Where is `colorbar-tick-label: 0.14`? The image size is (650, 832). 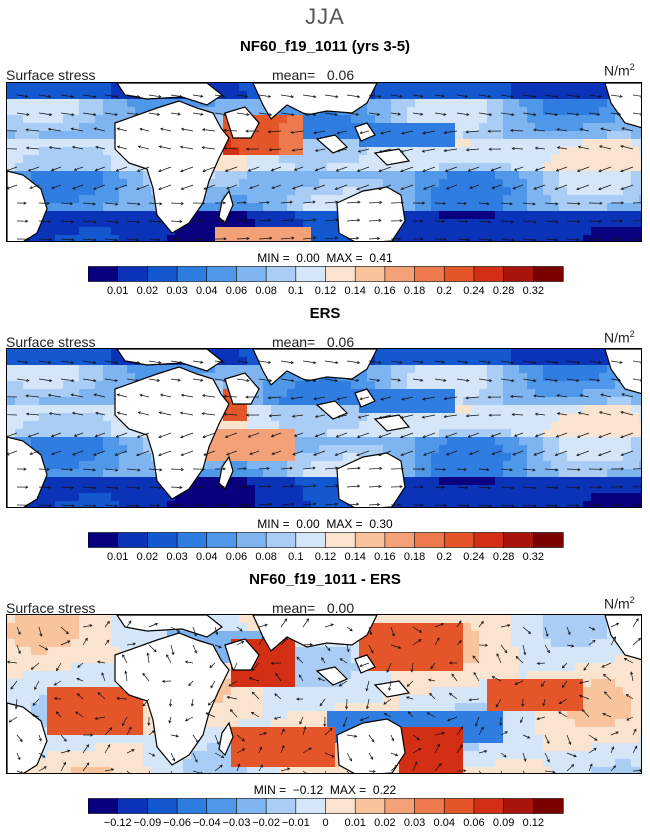 colorbar-tick-label: 0.14 is located at coordinates (355, 291).